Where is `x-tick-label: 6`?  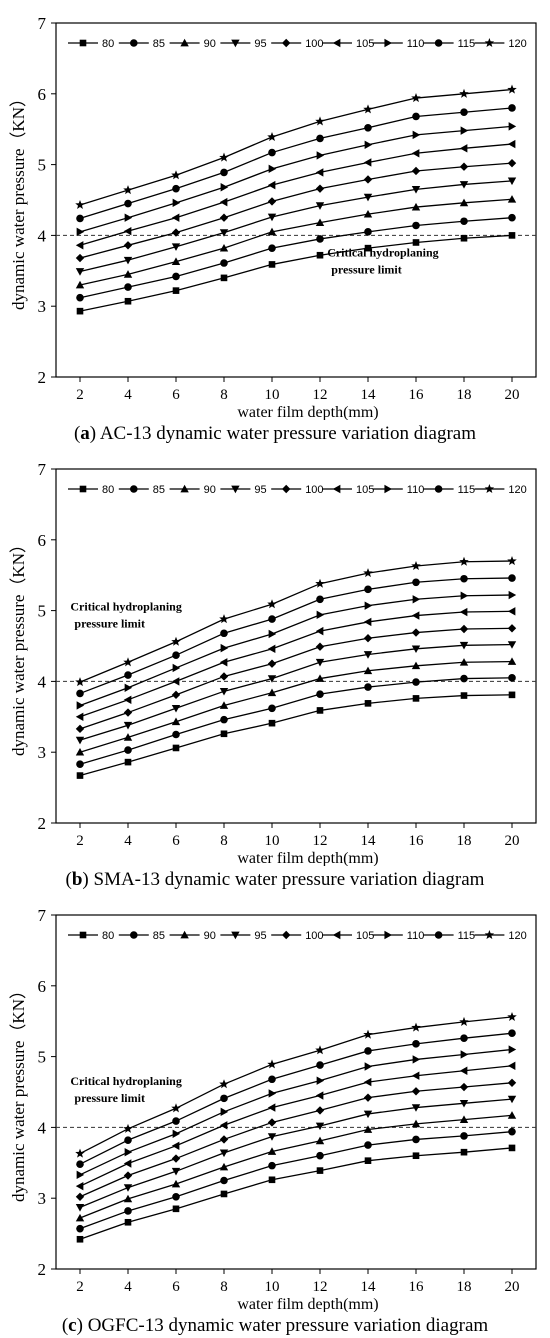 x-tick-label: 6 is located at coordinates (176, 1287).